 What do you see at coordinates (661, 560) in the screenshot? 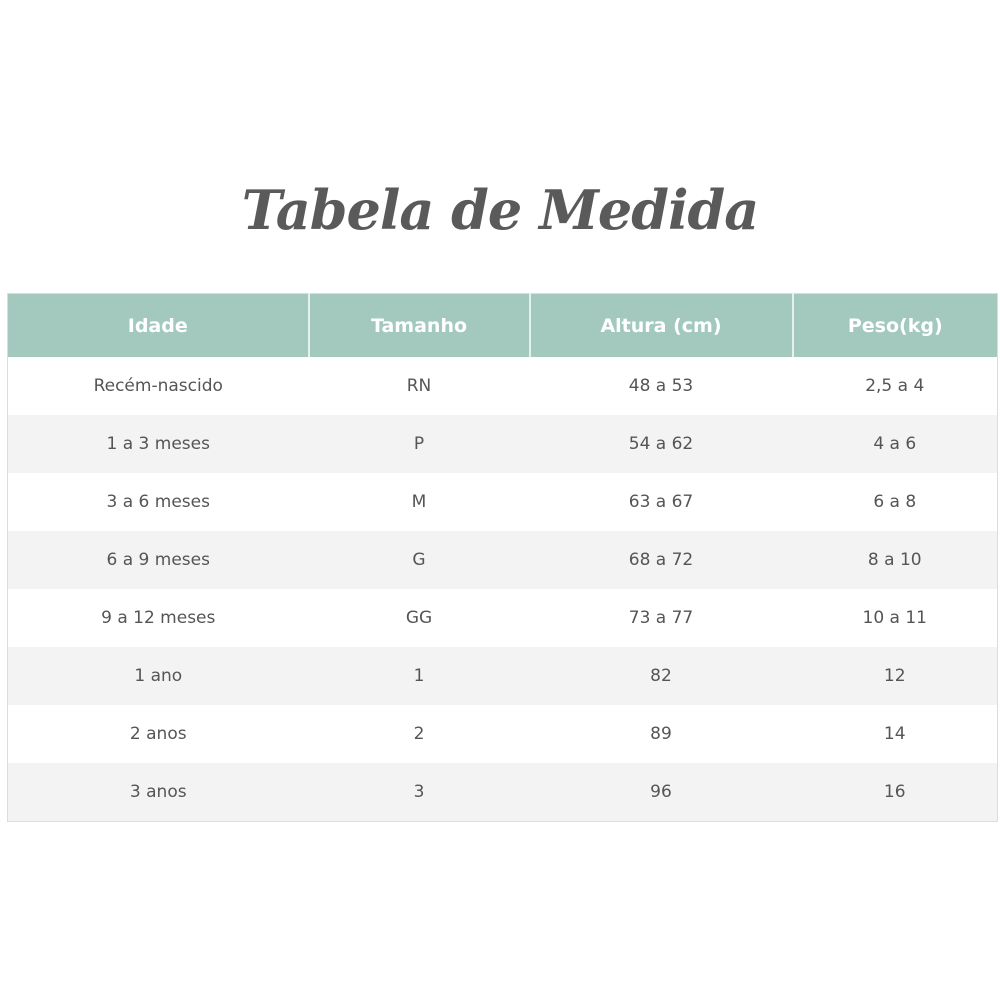
I see `cell-altura: 68 a 72` at bounding box center [661, 560].